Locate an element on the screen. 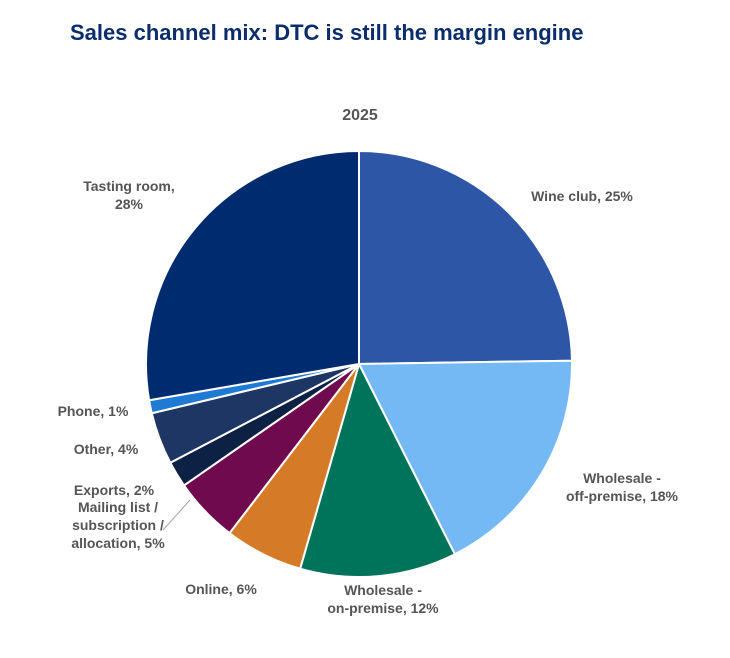  leader-line is located at coordinates (176, 515).